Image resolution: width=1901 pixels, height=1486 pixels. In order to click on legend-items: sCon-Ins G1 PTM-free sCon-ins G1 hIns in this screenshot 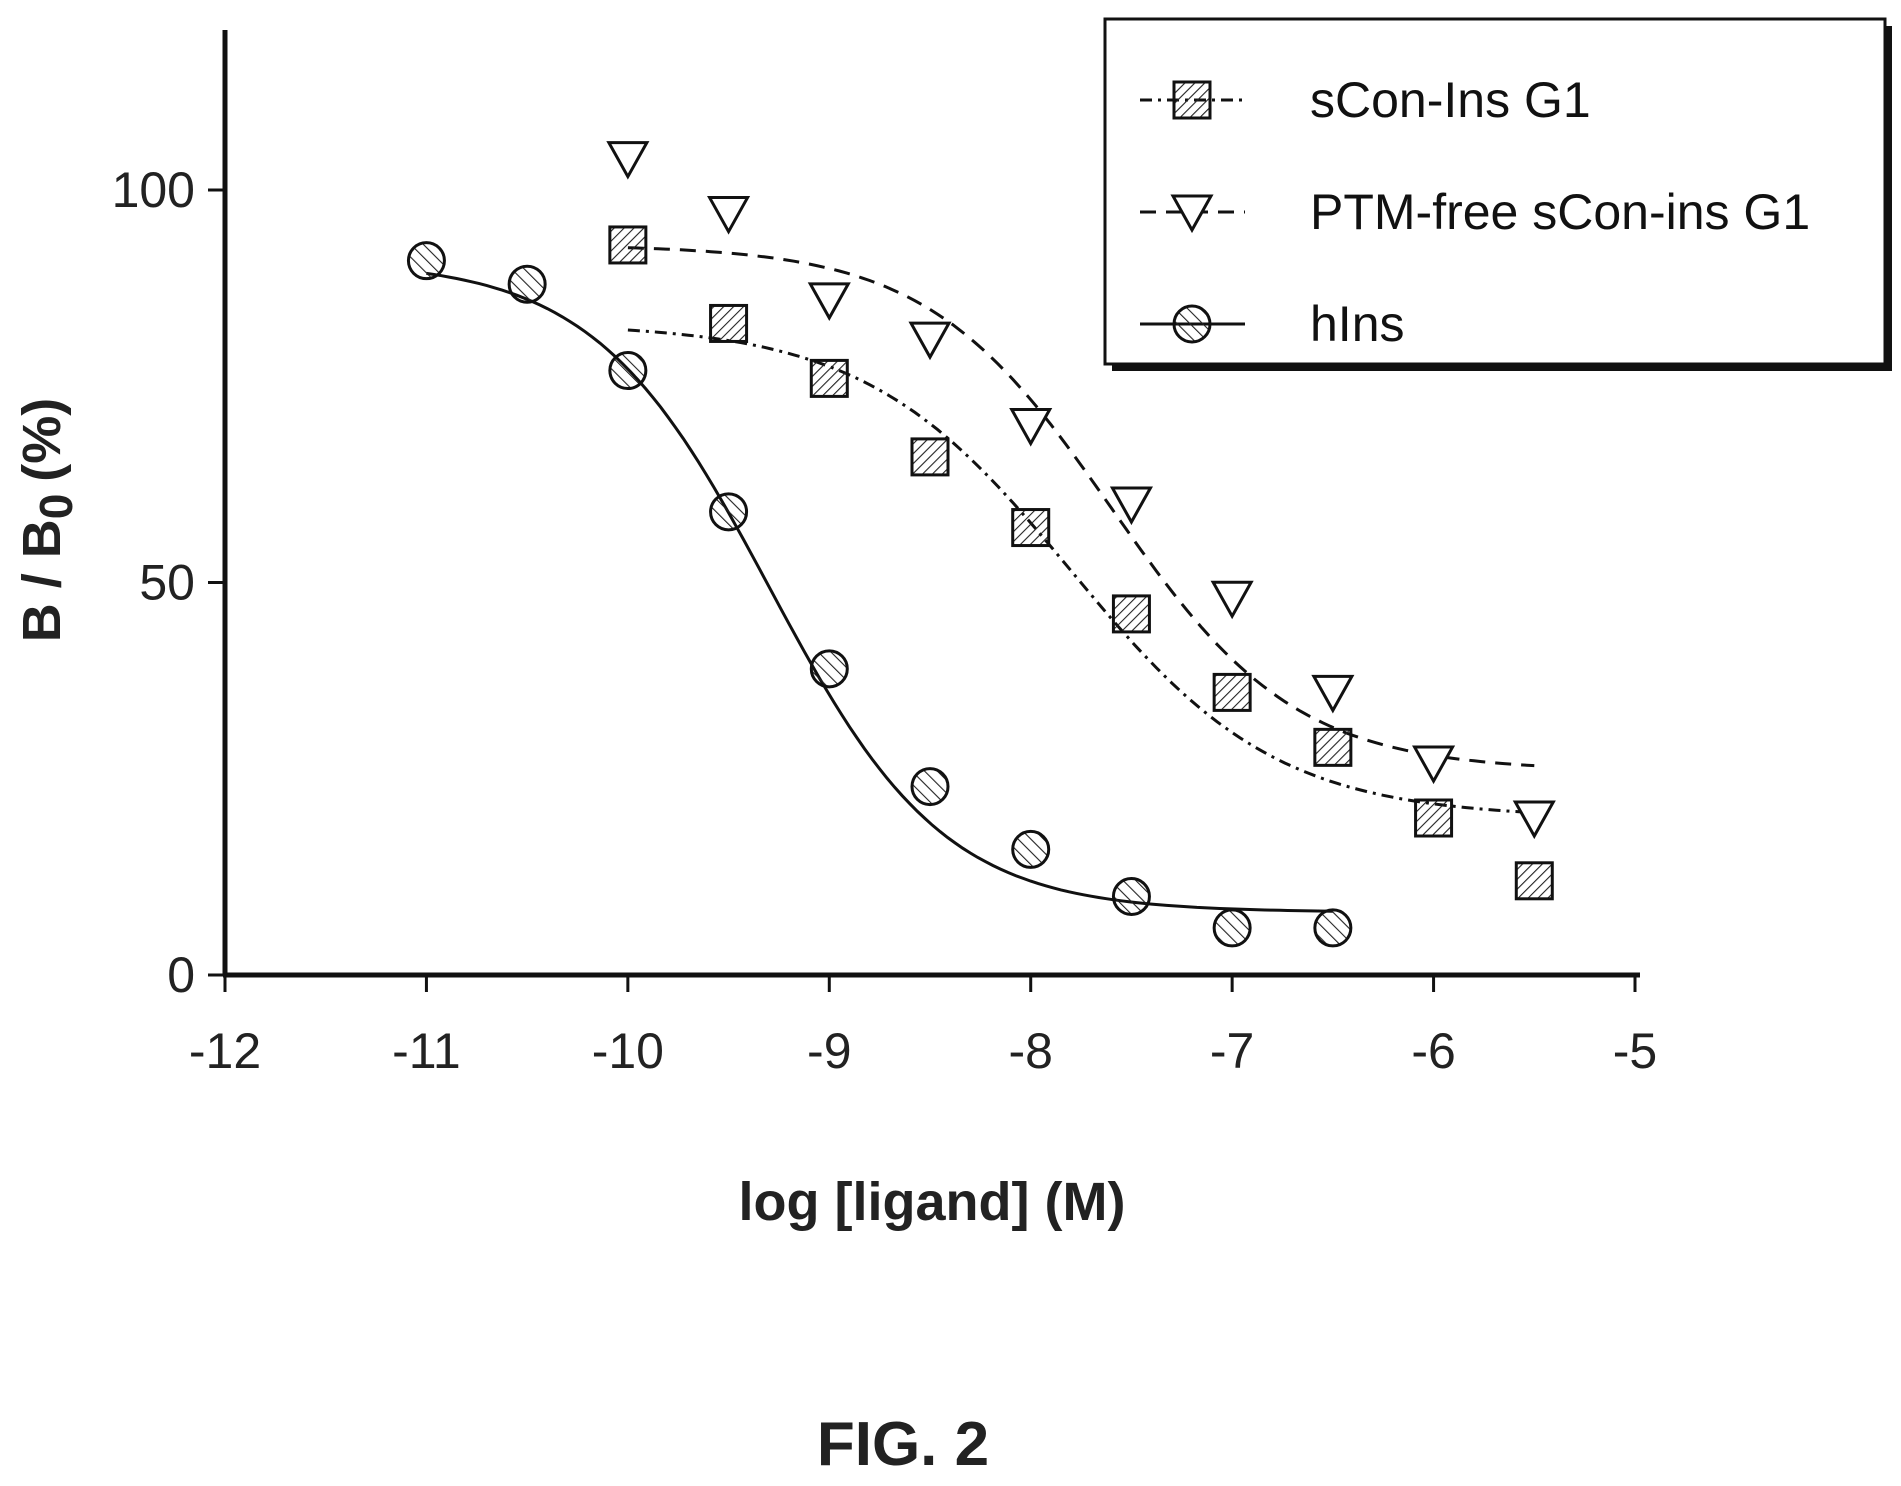, I will do `click(1475, 212)`.